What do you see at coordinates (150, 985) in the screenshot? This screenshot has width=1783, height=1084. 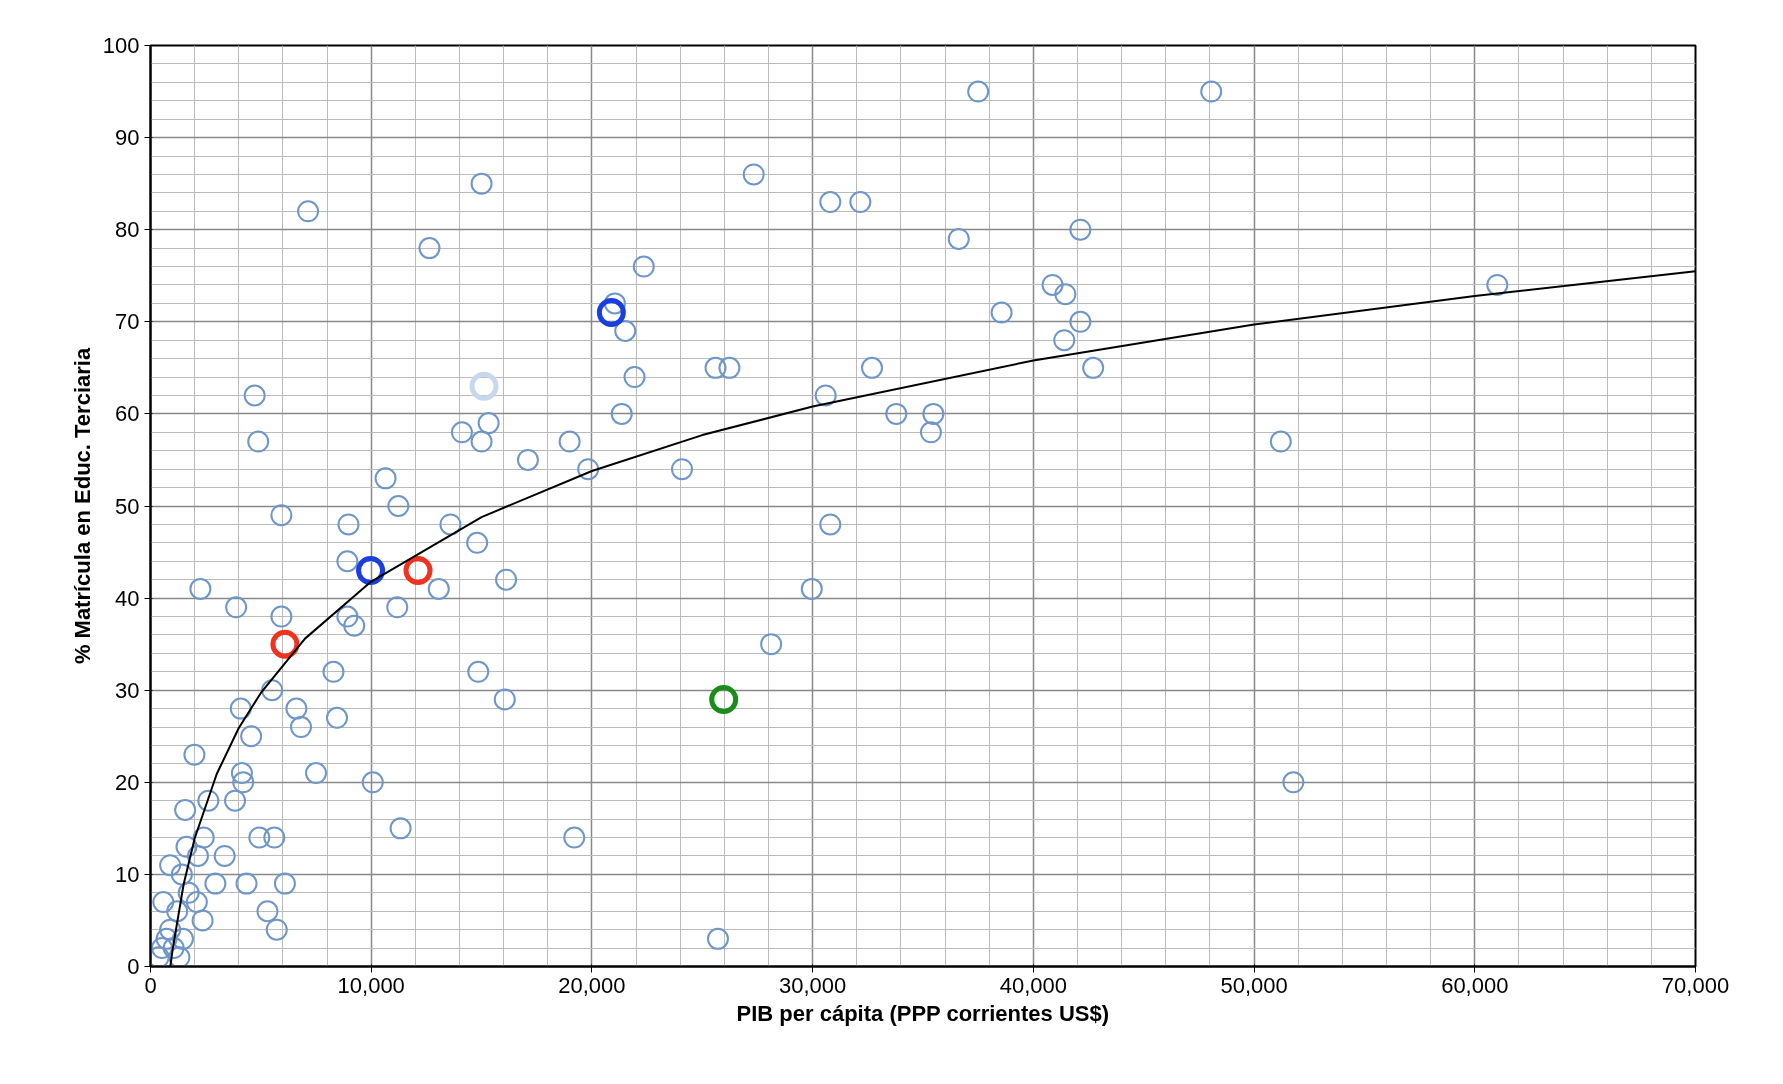 I see `x-tick-label: 0` at bounding box center [150, 985].